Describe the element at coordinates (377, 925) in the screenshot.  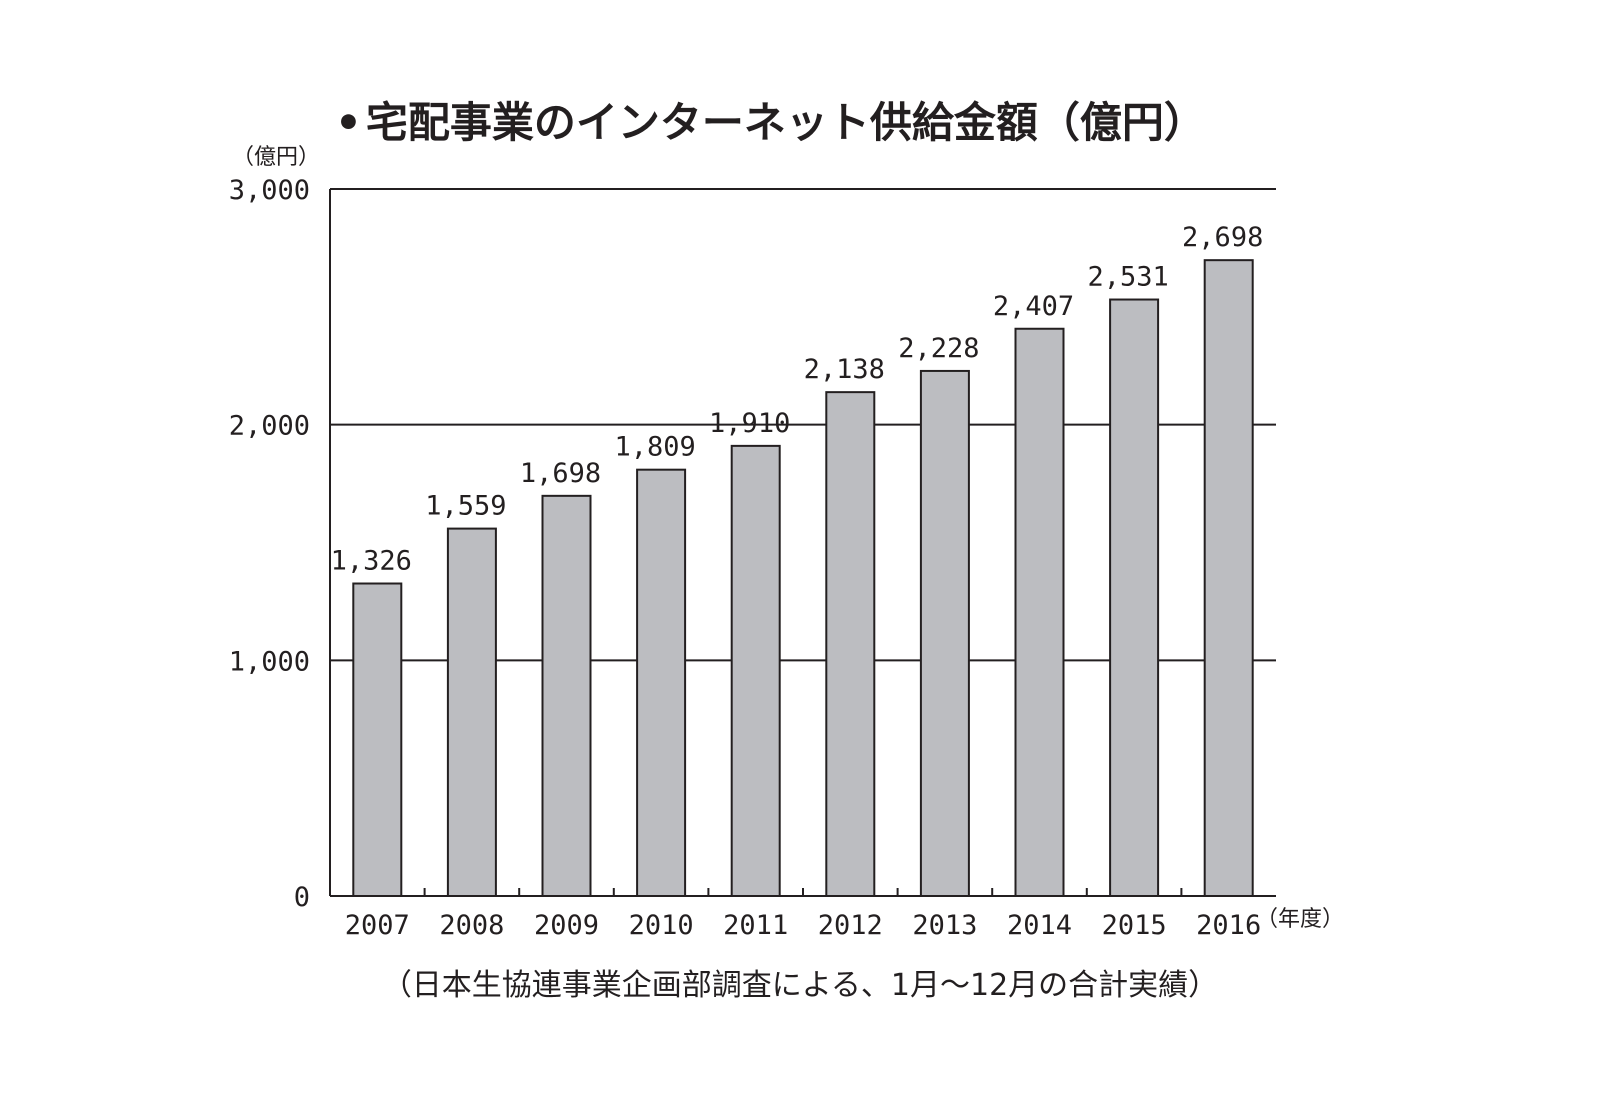
I see `x-tick-label: 2007` at that location.